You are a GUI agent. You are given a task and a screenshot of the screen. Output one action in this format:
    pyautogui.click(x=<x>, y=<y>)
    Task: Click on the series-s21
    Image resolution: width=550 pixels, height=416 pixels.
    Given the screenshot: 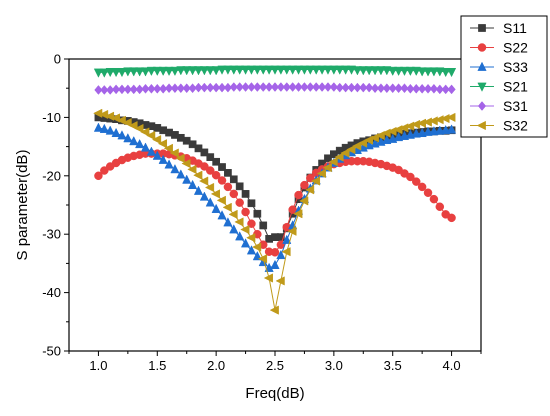 What is the action you would take?
    pyautogui.click(x=275, y=71)
    